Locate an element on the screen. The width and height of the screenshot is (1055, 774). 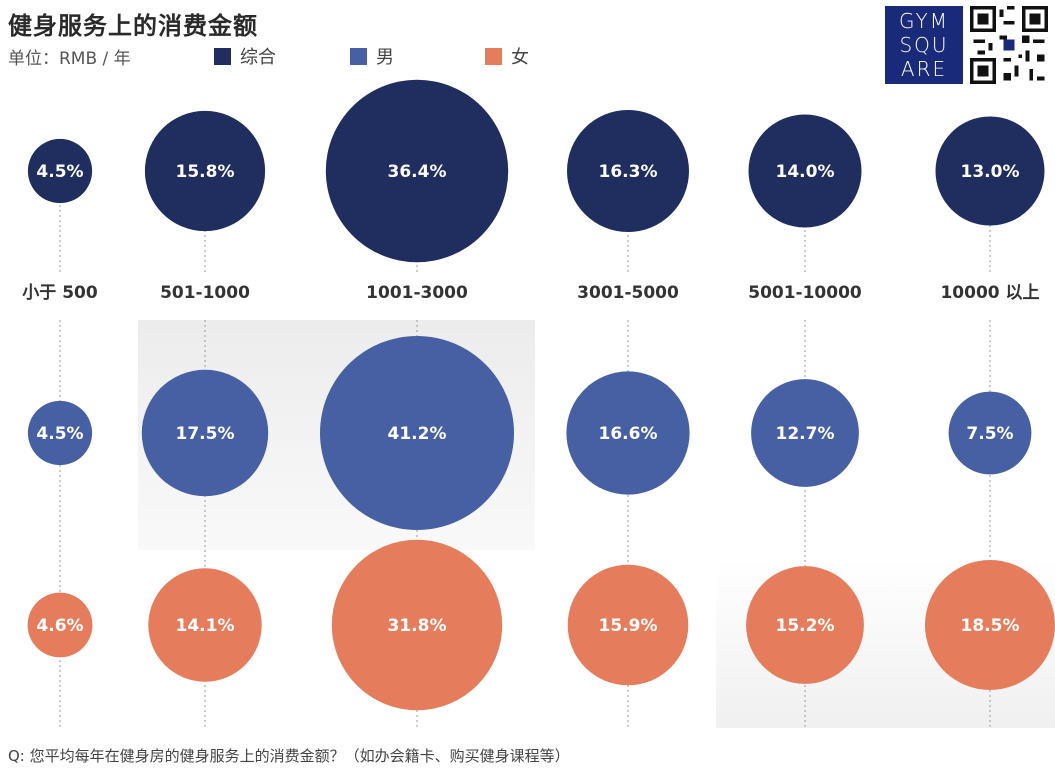
bubble-label-total-2: 36.4% is located at coordinates (417, 172).